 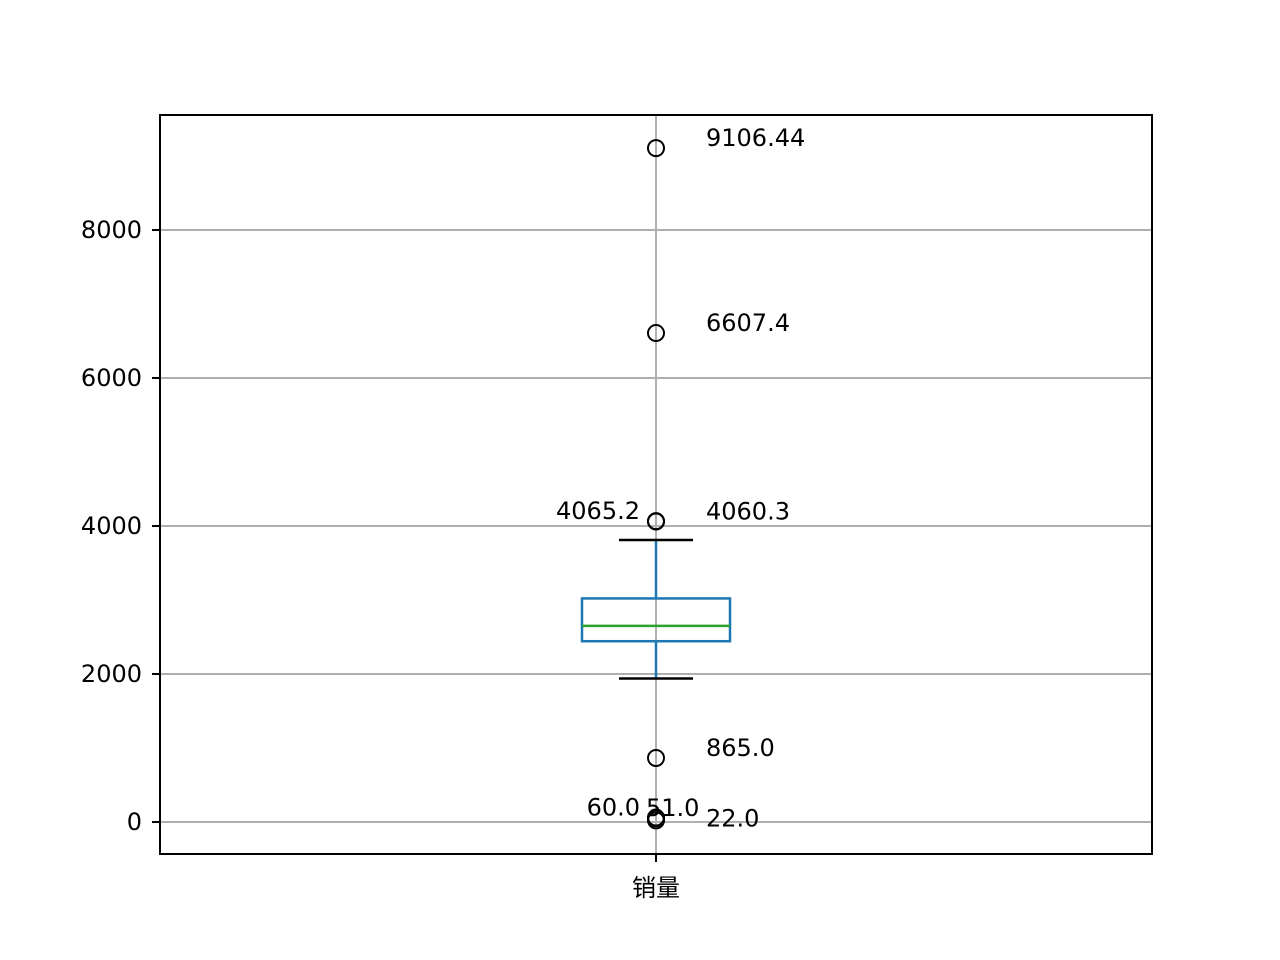 What do you see at coordinates (755, 138) in the screenshot?
I see `outlier-annotation: 9106.44` at bounding box center [755, 138].